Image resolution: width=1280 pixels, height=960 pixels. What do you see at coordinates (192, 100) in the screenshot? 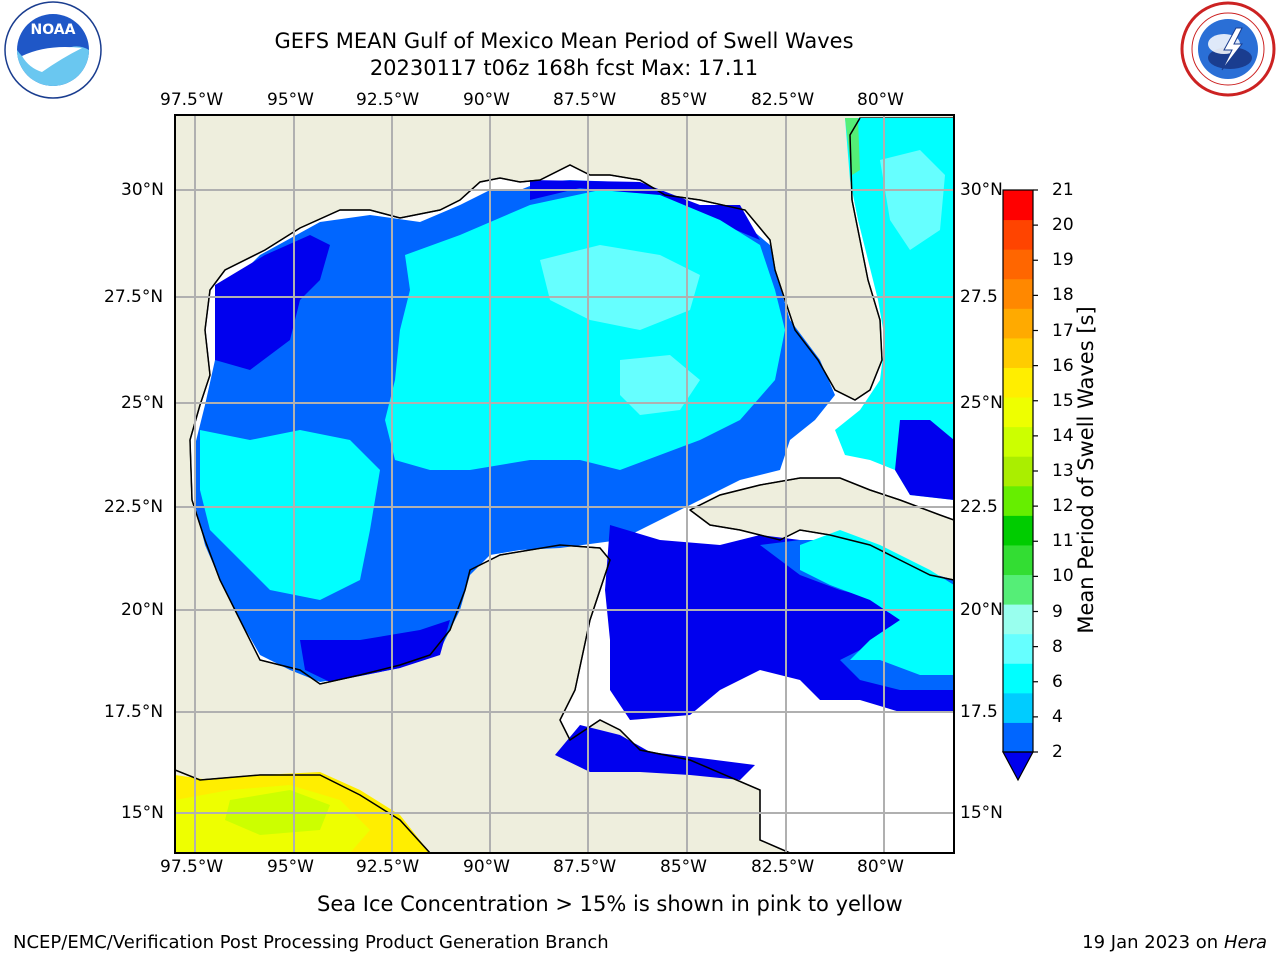
I see `lon-label-top: 97.5°W` at bounding box center [192, 100].